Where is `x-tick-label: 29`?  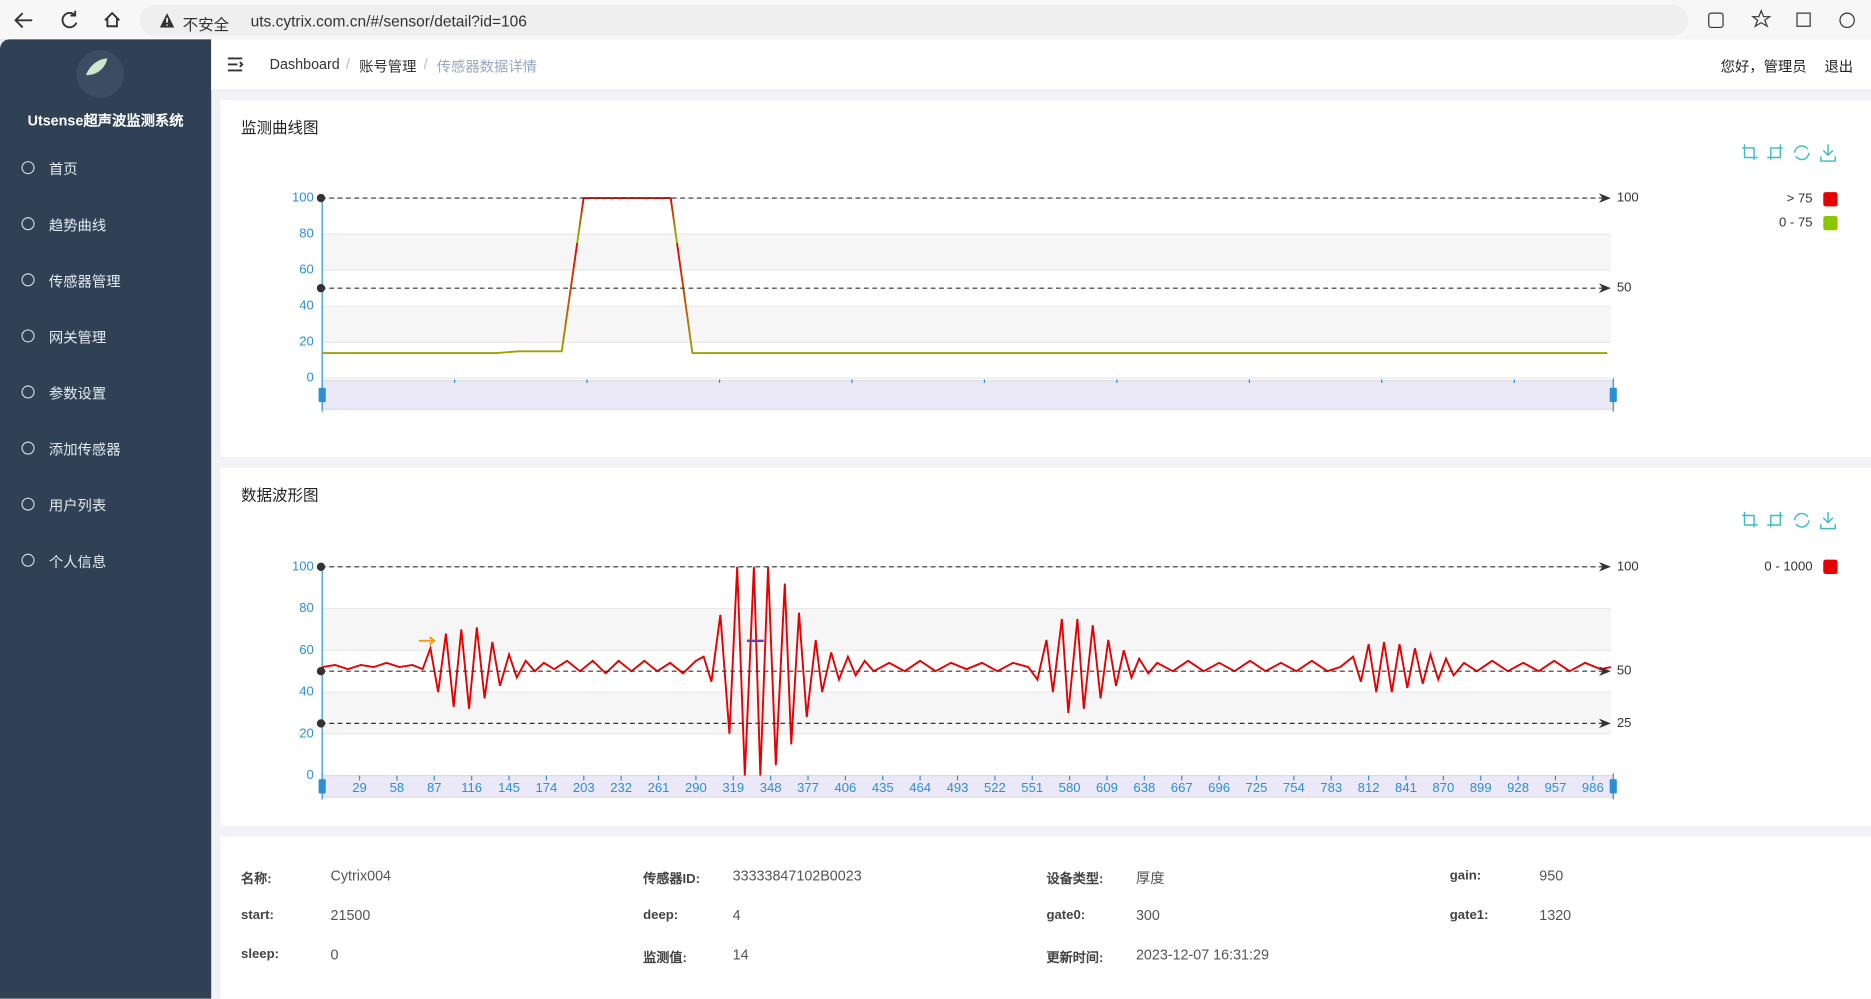 x-tick-label: 29 is located at coordinates (359, 787).